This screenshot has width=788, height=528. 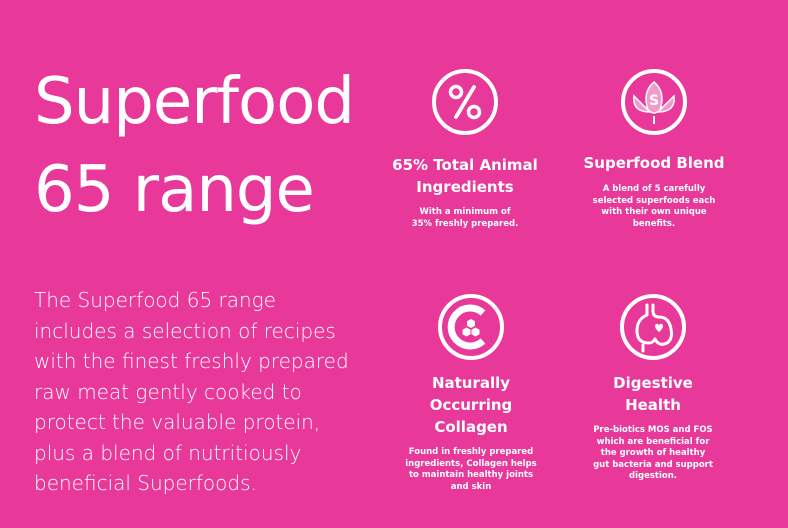 What do you see at coordinates (177, 422) in the screenshot?
I see `description-line: protect the valuable protein,` at bounding box center [177, 422].